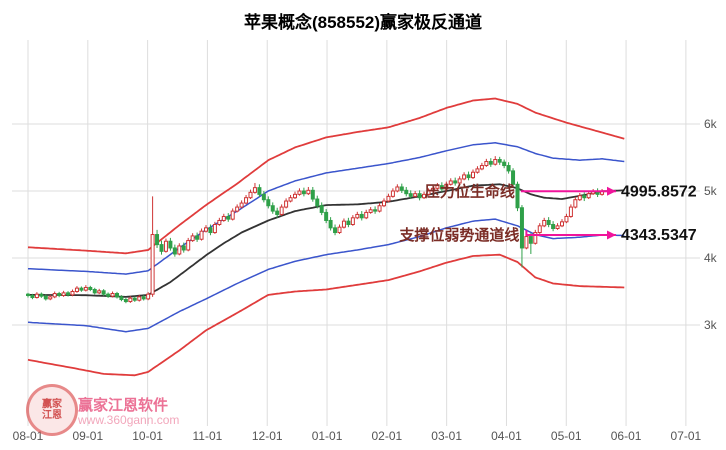  What do you see at coordinates (711, 258) in the screenshot?
I see `y-axis-label: 4k` at bounding box center [711, 258].